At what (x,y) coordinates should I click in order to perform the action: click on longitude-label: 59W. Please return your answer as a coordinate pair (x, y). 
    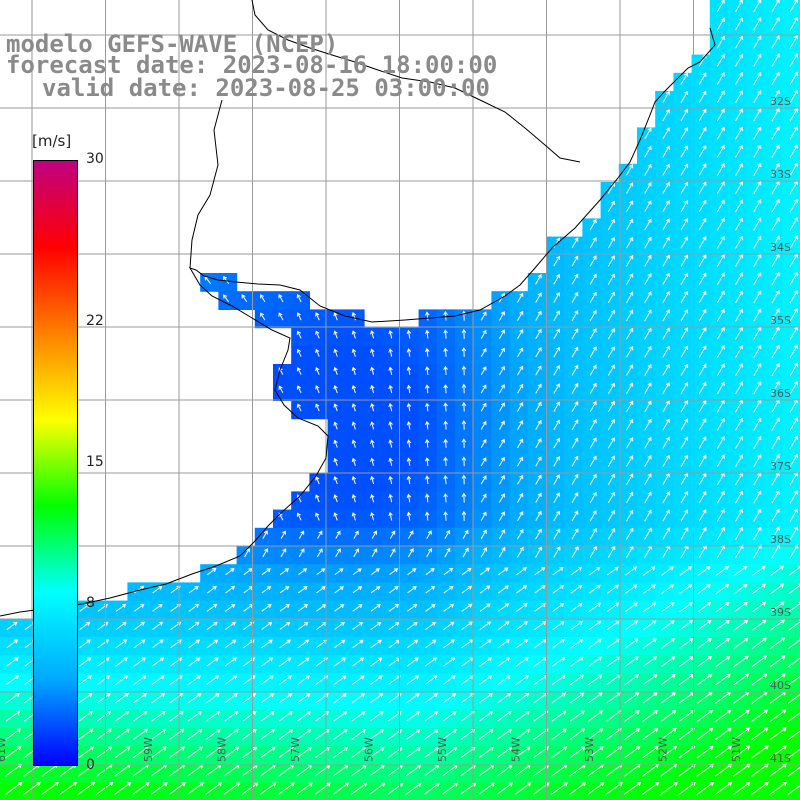
    Looking at the image, I should click on (148, 749).